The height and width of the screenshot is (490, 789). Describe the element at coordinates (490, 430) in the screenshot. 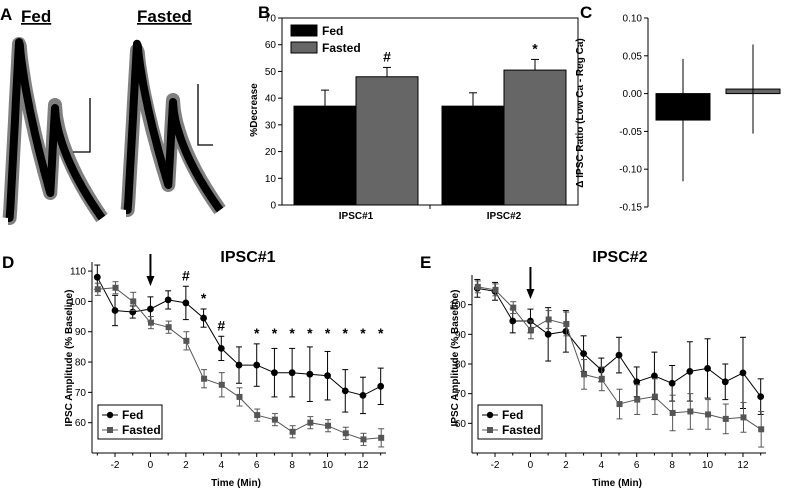

I see `panel-e-legend-marker-fasted` at that location.